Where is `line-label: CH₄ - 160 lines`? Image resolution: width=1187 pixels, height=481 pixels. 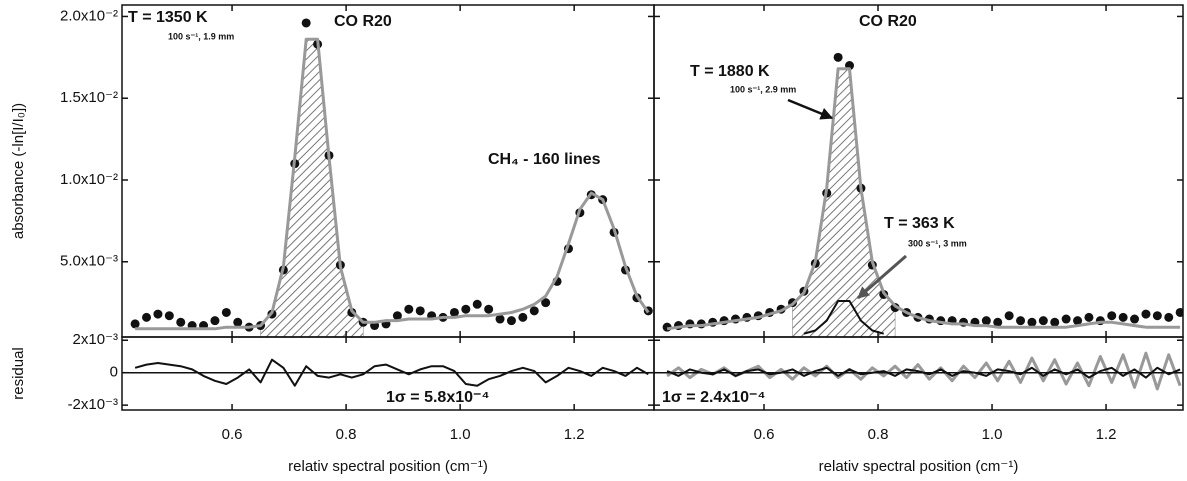
line-label: CH₄ - 160 lines is located at coordinates (544, 159).